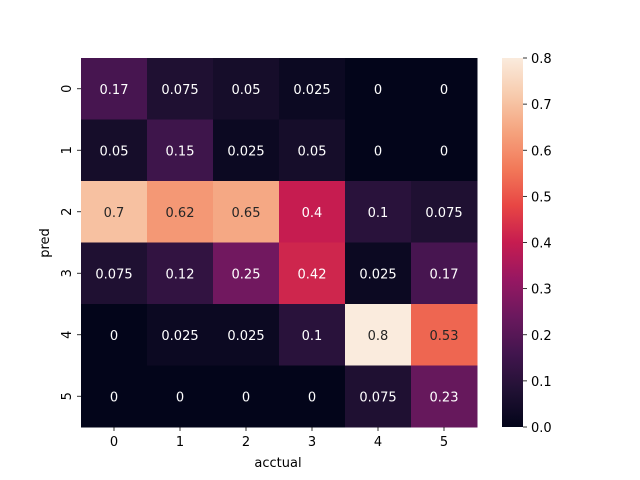 This screenshot has width=640, height=480. Describe the element at coordinates (527, 244) in the screenshot. I see `colorbar: 0.0 0.1 0.2 0.3 0.4 0.5 0.6 0.7 0.8` at that location.